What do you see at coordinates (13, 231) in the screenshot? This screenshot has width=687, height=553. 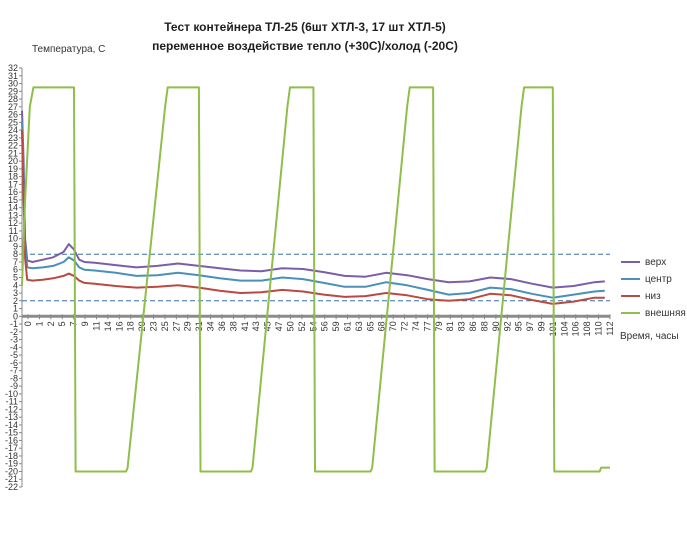 I see `y-tick-label: 11` at bounding box center [13, 231].